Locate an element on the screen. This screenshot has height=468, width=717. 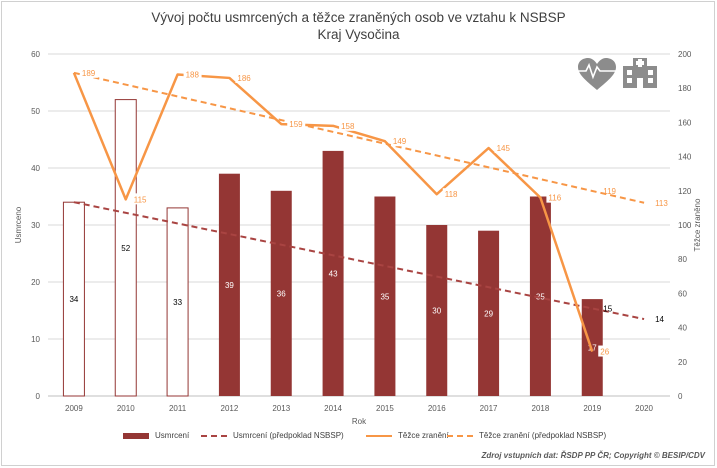
bar-data-label: 17 is located at coordinates (592, 348).